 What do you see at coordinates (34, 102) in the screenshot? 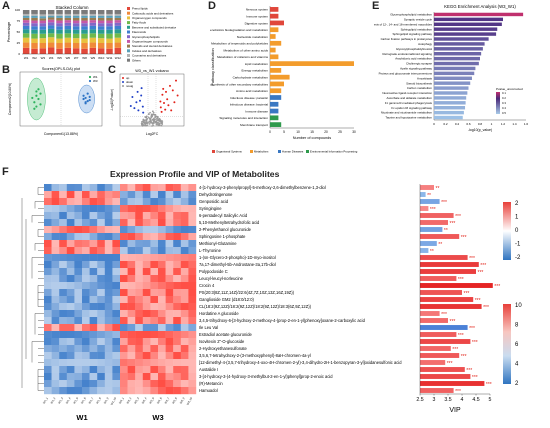
I see `panel-b-point` at bounding box center [34, 102].